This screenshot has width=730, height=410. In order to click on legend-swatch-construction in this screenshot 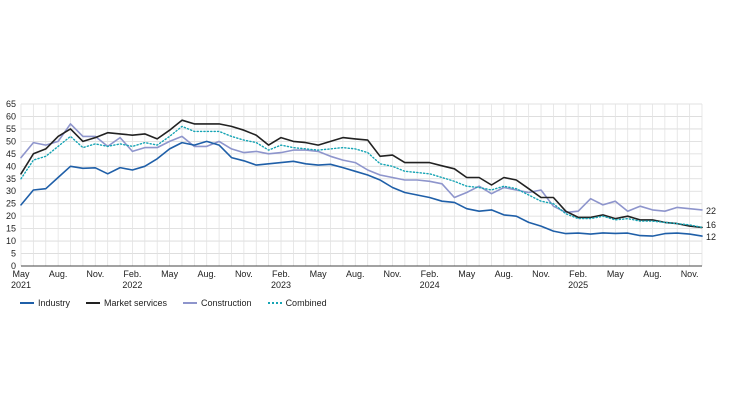, I will do `click(190, 303)`.